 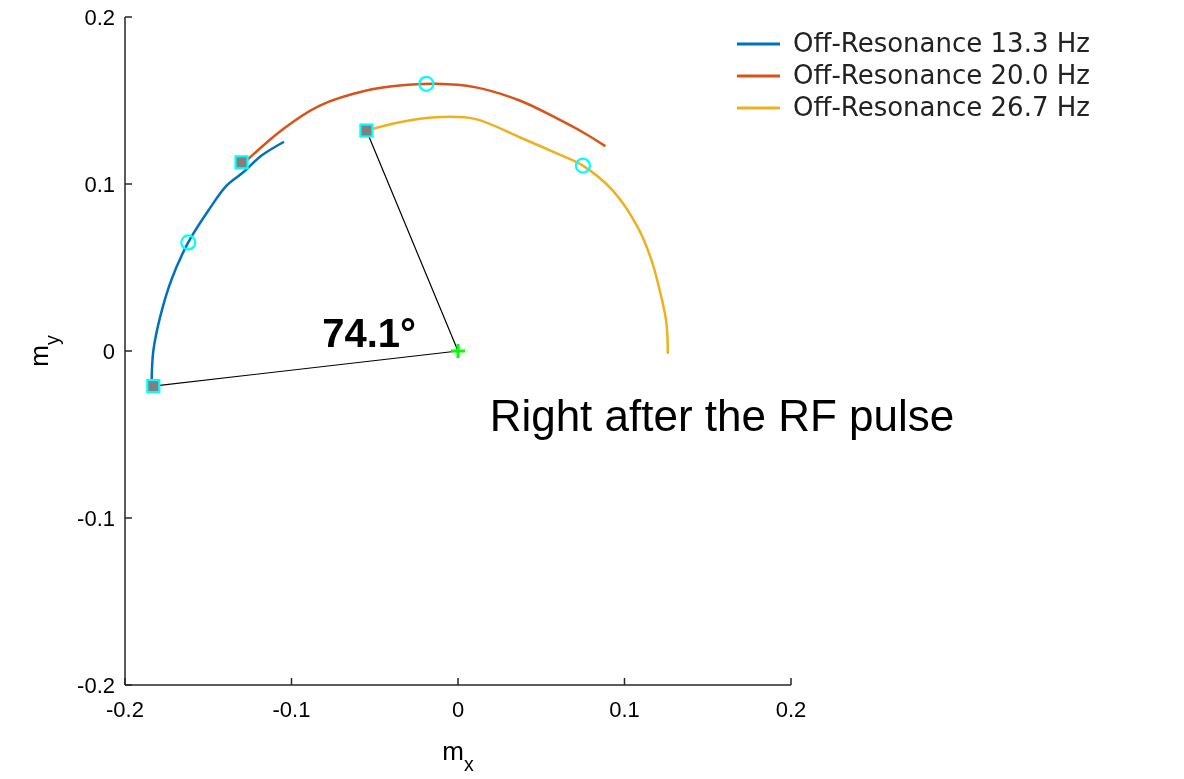 I want to click on x-tick-label: 0, so click(x=458, y=709).